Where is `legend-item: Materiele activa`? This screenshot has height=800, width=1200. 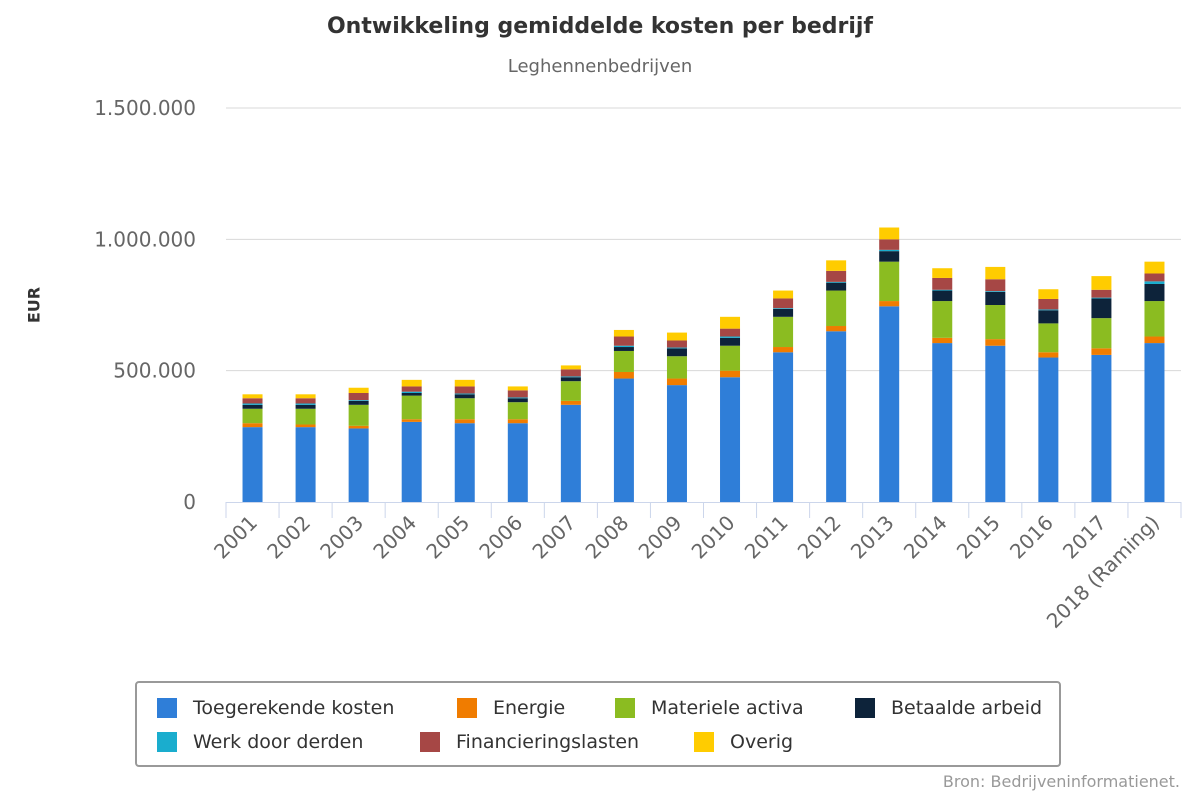 legend-item: Materiele activa is located at coordinates (709, 708).